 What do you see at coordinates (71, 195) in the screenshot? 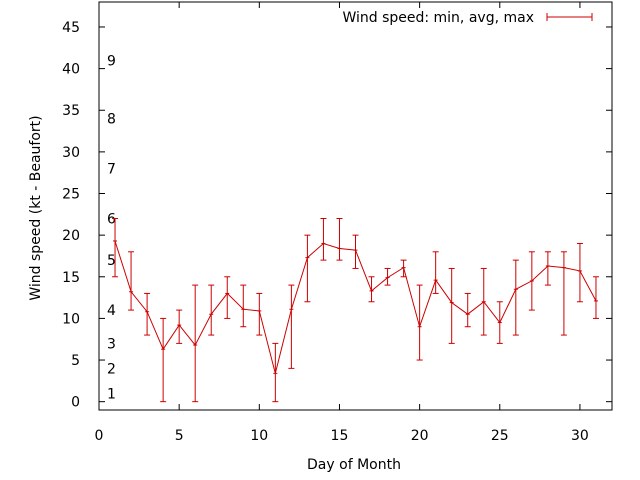
I see `y-tick-label: 25` at bounding box center [71, 195].